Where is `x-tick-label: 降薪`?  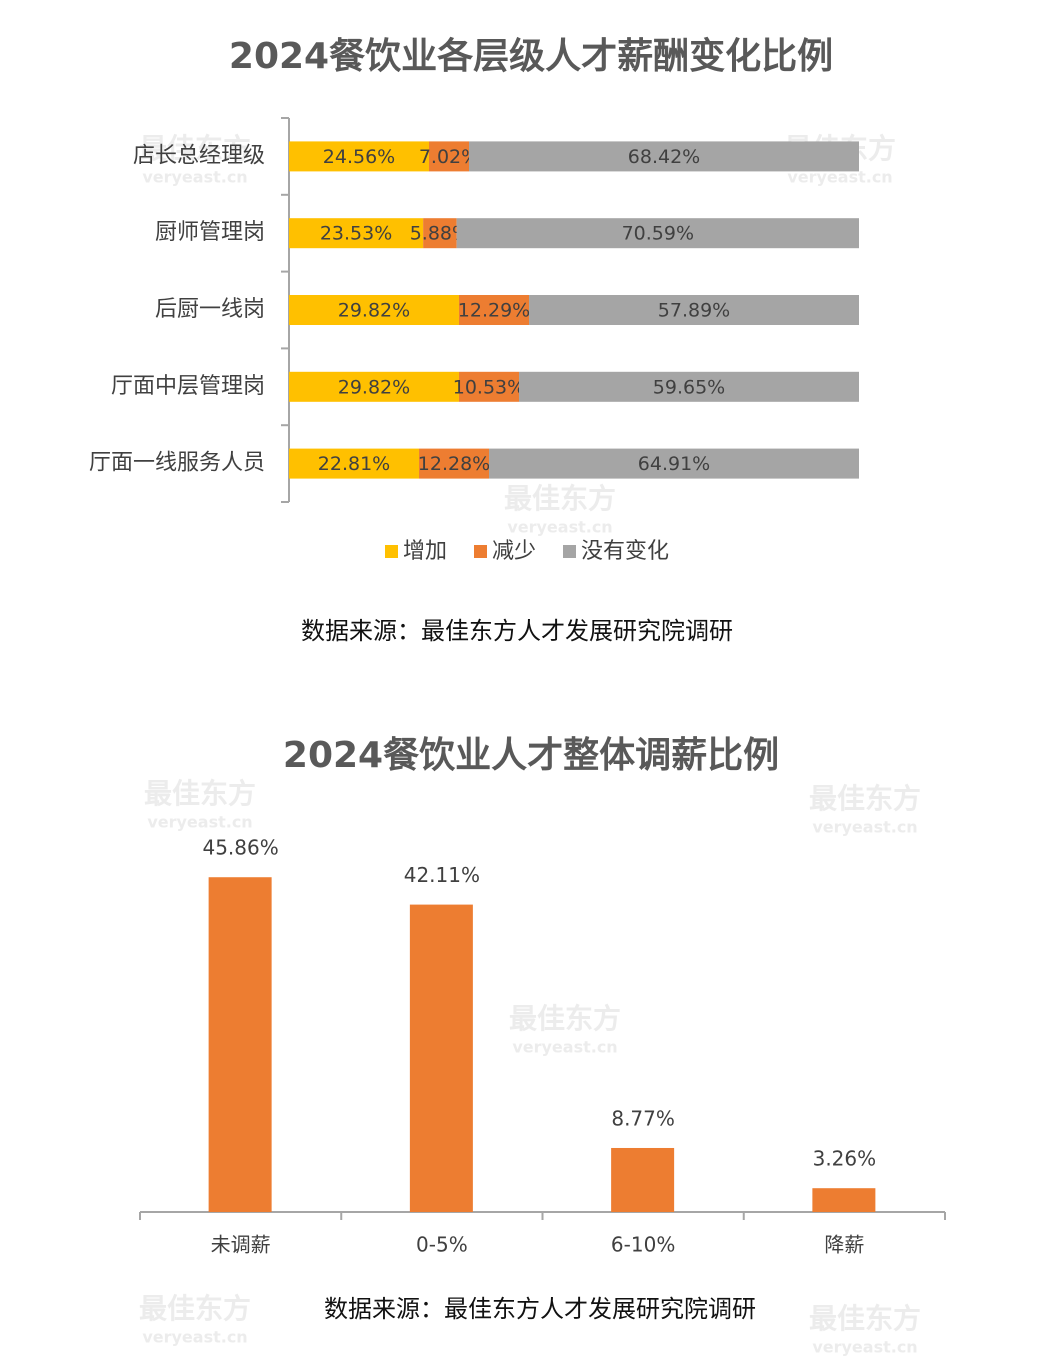
x-tick-label: 降薪 is located at coordinates (844, 1245).